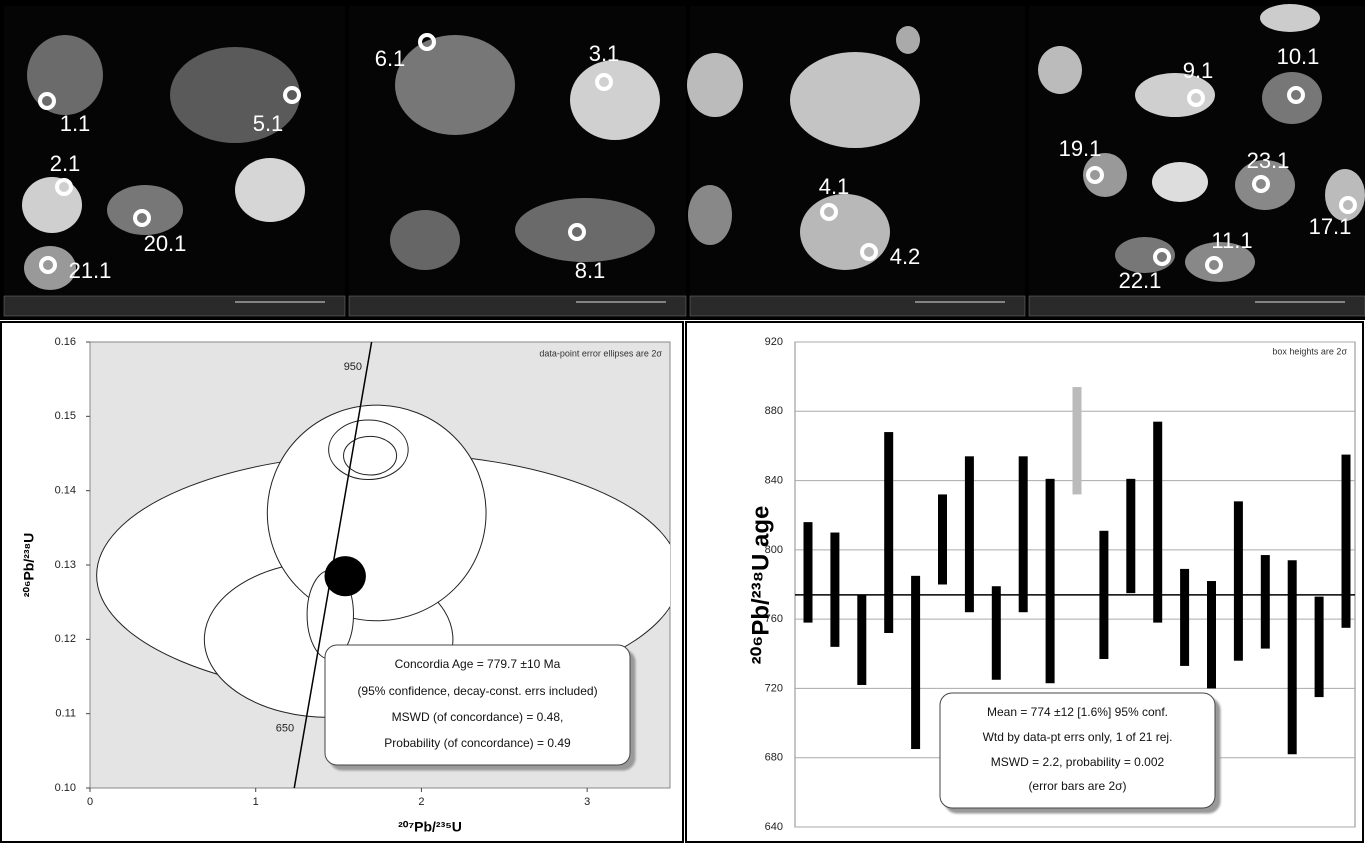  I want to click on spot-label: 4.1, so click(834, 186).